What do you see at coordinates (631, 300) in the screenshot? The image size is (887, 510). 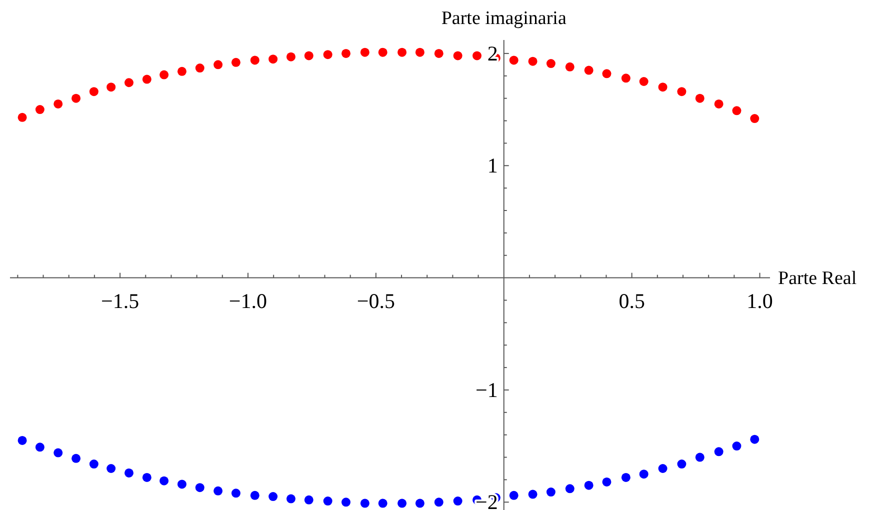 I see `x-tick-label: 0.5` at bounding box center [631, 300].